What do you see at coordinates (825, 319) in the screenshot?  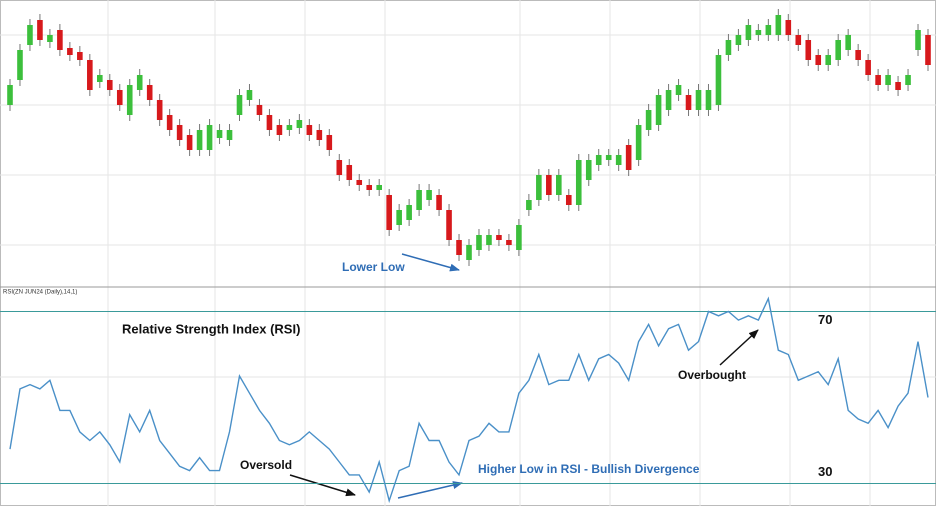 I see `y-tick-label: 70` at bounding box center [825, 319].